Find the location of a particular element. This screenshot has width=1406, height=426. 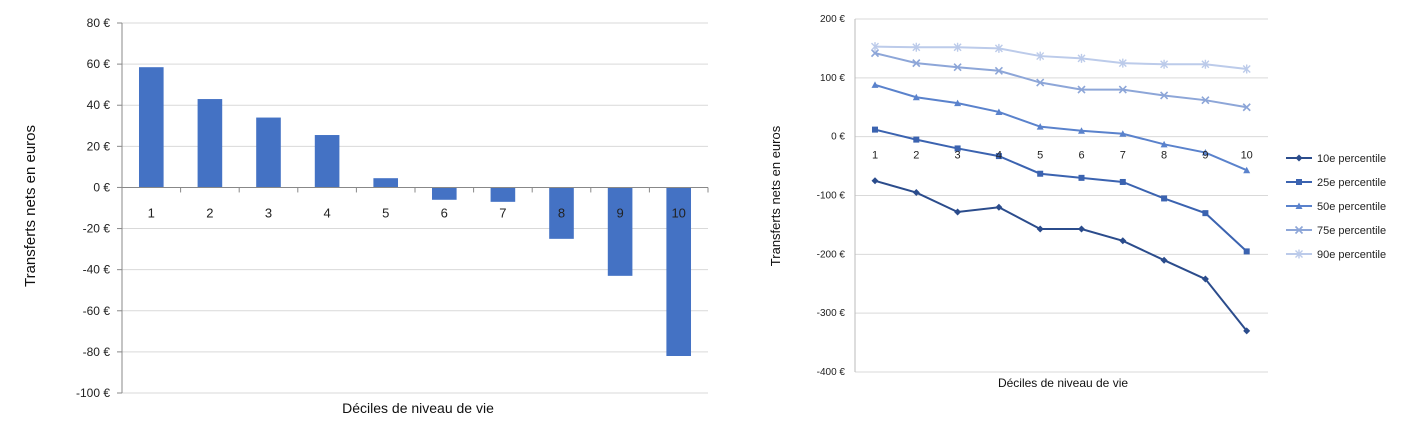

line-chart-y-tick-label: -200 € is located at coordinates (831, 254).